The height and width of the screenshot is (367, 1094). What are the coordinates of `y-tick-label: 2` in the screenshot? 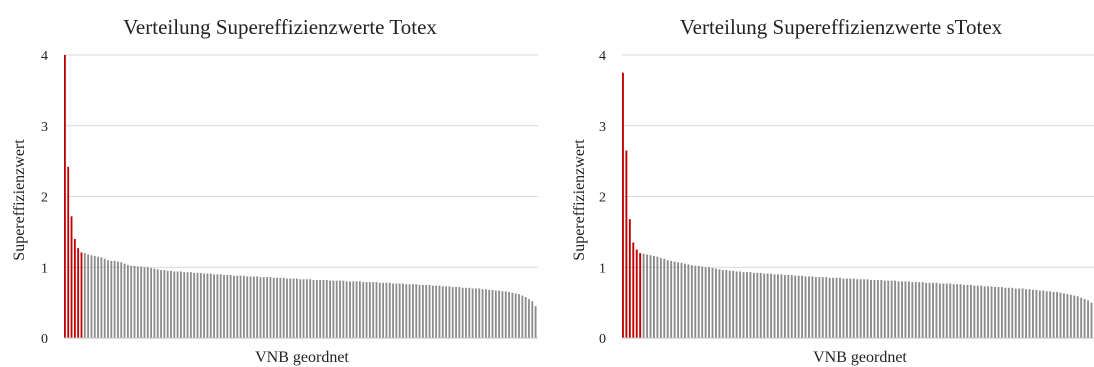 It's located at (602, 198).